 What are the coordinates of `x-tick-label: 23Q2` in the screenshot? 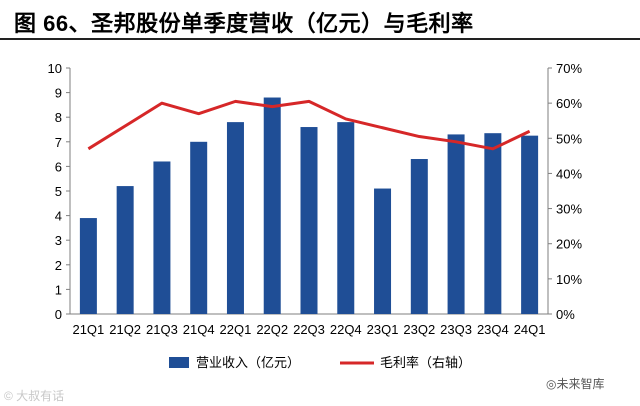 It's located at (419, 329).